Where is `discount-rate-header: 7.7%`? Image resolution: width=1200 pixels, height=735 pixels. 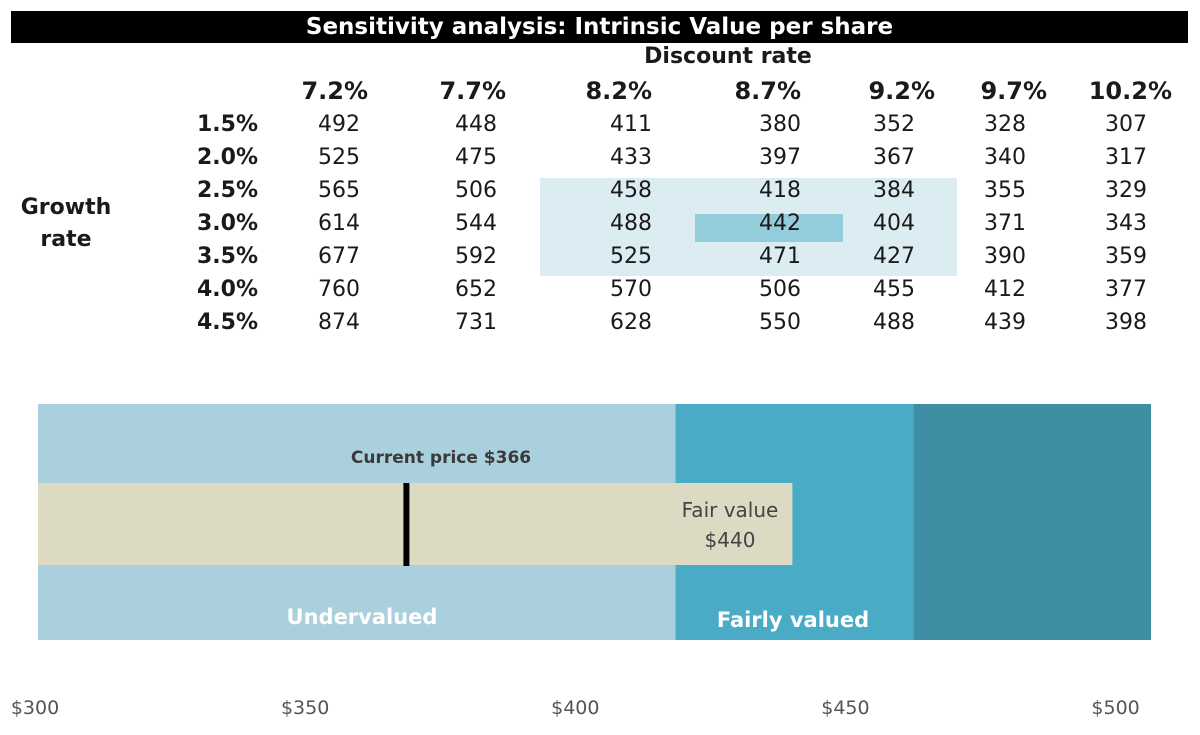
discount-rate-header: 7.7% is located at coordinates (472, 91).